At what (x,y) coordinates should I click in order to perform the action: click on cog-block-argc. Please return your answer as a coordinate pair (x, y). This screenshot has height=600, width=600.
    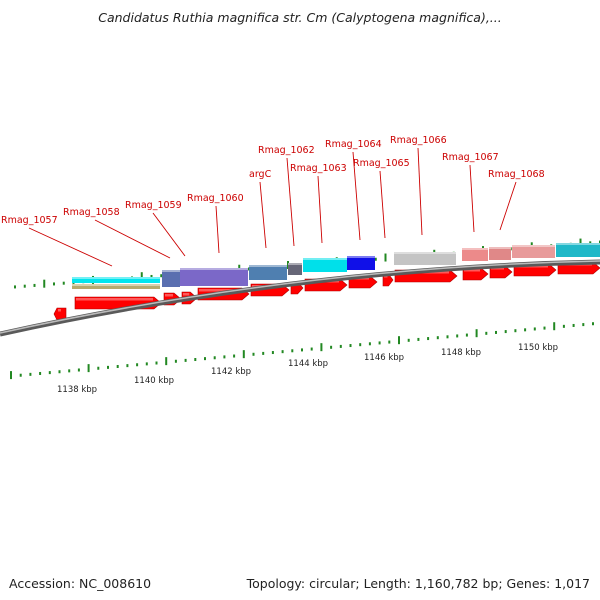
    Looking at the image, I should click on (295, 269).